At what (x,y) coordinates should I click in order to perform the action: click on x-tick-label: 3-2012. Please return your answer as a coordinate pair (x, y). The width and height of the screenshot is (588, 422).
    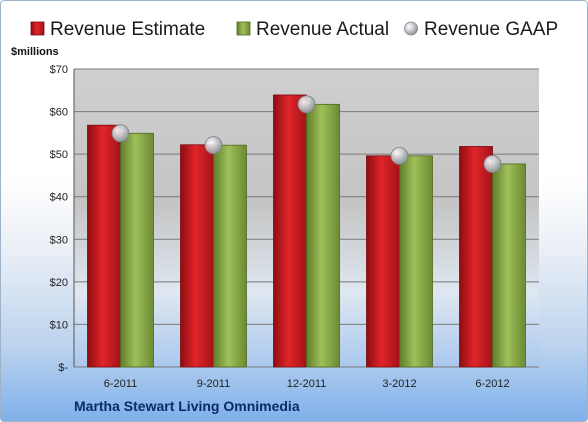
    Looking at the image, I should click on (399, 384).